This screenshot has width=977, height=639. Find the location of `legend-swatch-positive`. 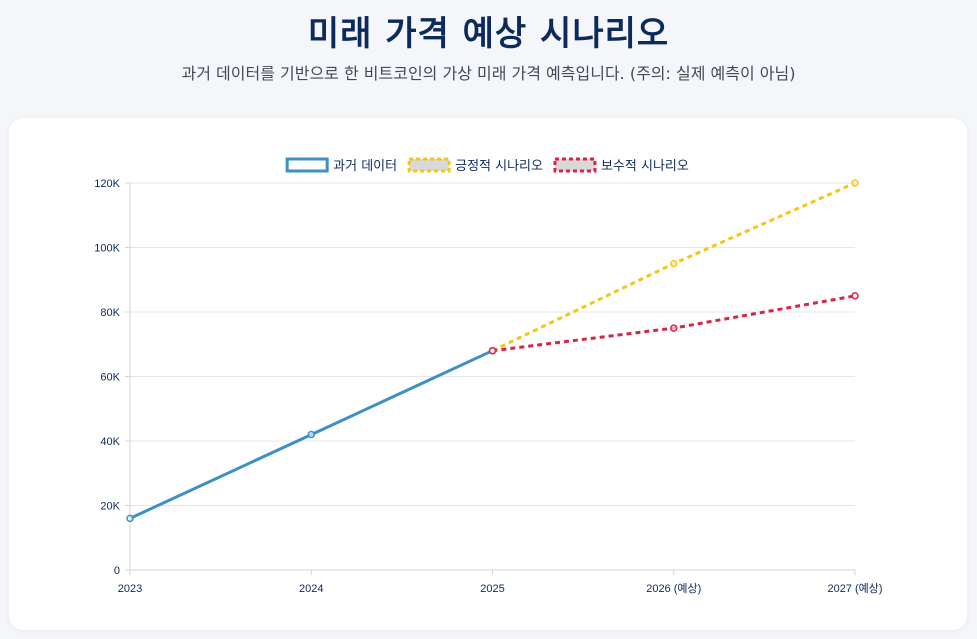

legend-swatch-positive is located at coordinates (429, 165).